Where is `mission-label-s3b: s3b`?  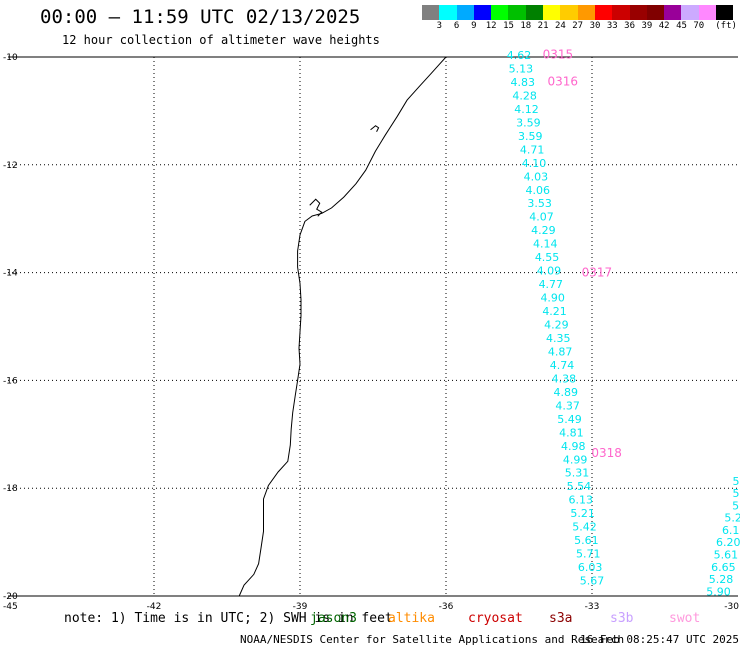 mission-label-s3b: s3b is located at coordinates (622, 618).